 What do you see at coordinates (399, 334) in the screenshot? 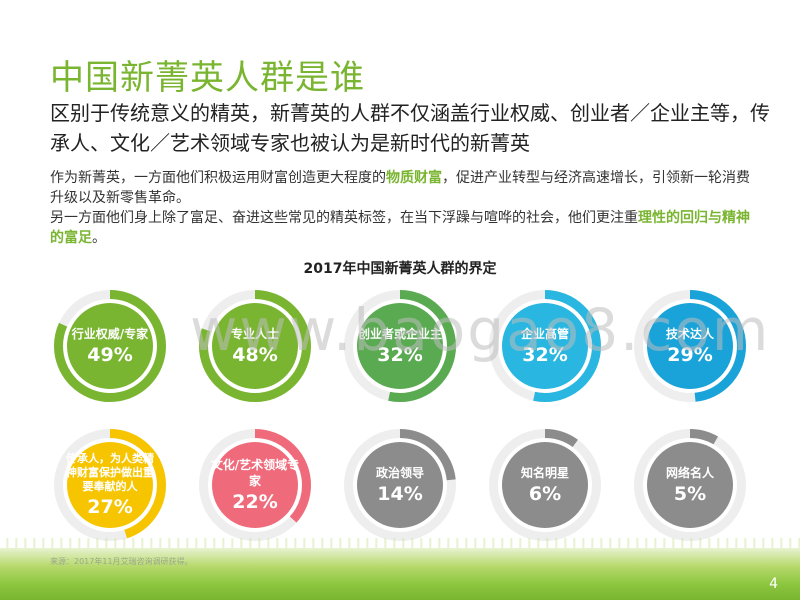
I see `donut-label: 创业者或企业主` at bounding box center [399, 334].